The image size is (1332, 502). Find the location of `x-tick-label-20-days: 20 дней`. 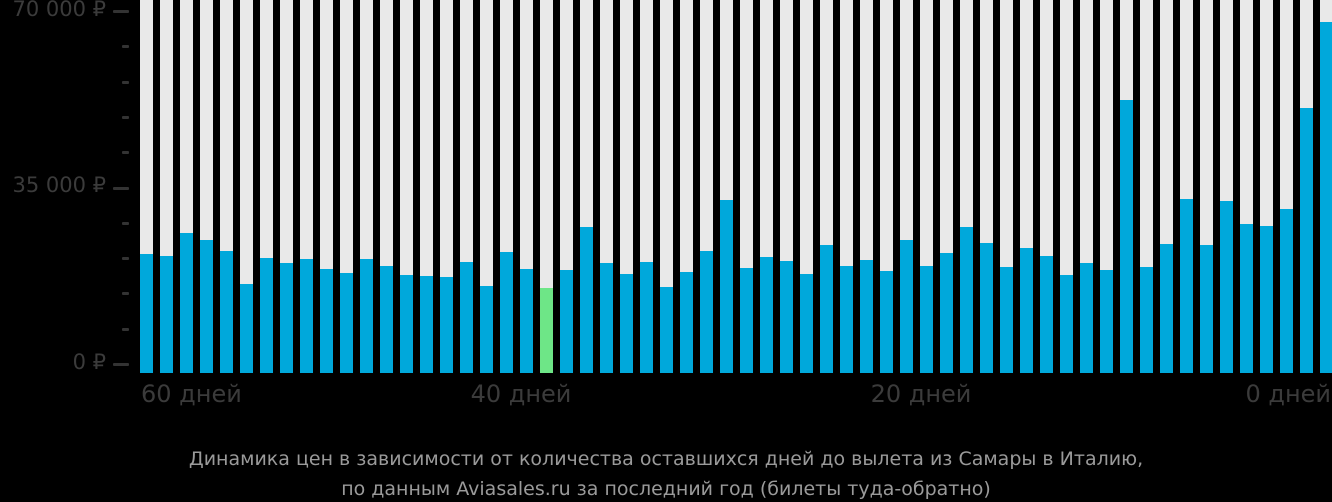

x-tick-label-20-days: 20 дней is located at coordinates (921, 394).